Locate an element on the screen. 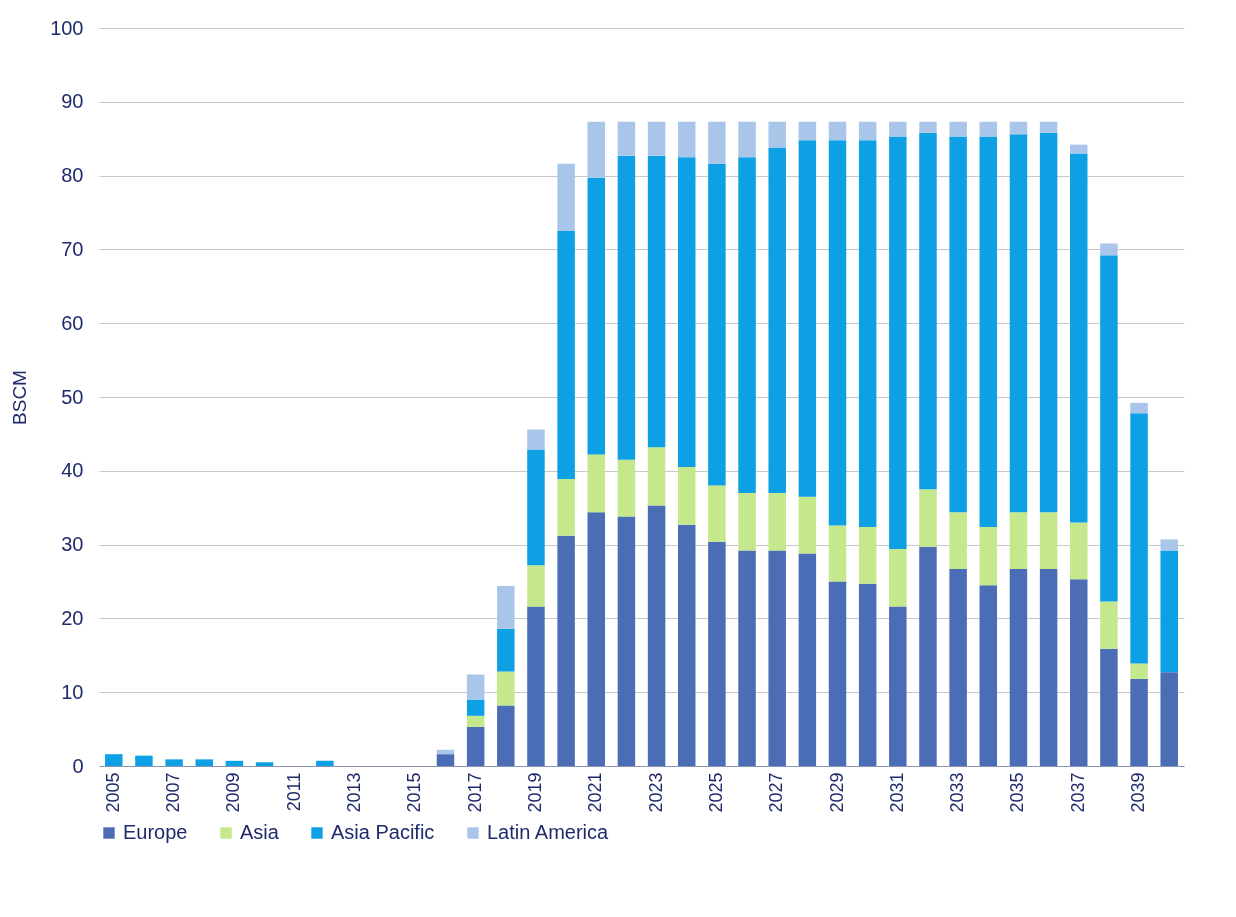 This screenshot has width=1236, height=917. legend-label: Asia is located at coordinates (260, 832).